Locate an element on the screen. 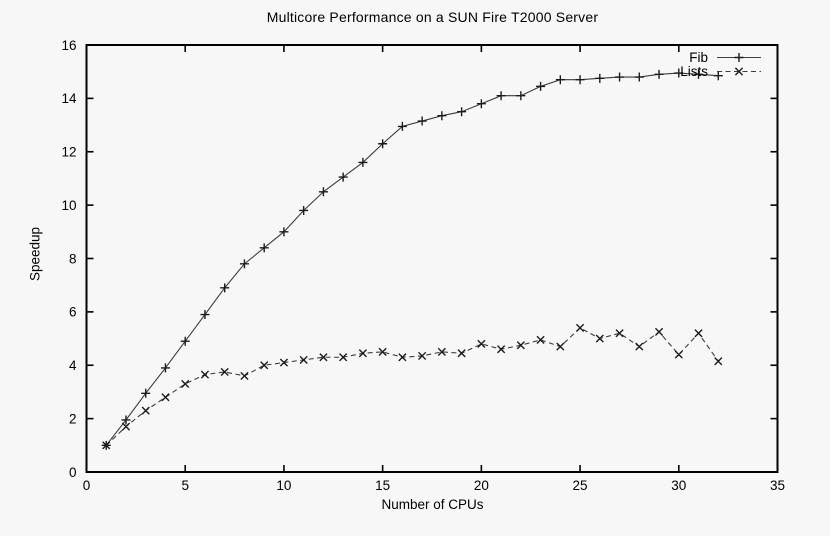 The image size is (830, 536). y-tick-label: 14 is located at coordinates (69, 98).